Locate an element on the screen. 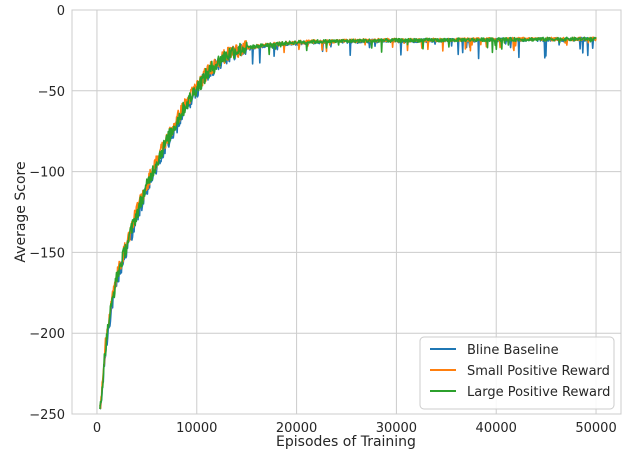  x-axis-label: Episodes of Training is located at coordinates (346, 442).